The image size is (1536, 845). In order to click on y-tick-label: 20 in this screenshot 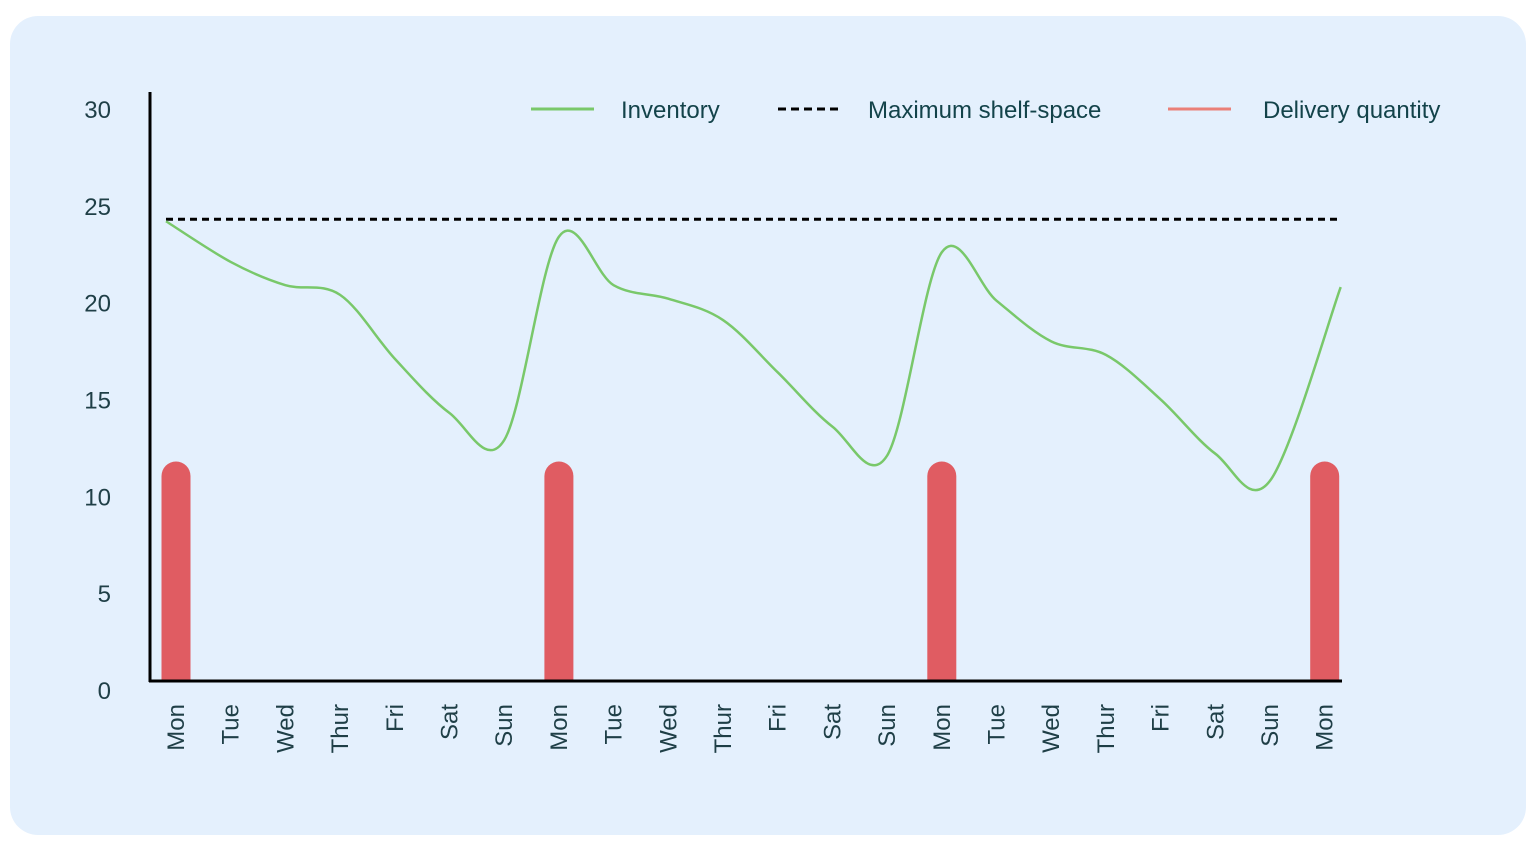, I will do `click(97, 304)`.